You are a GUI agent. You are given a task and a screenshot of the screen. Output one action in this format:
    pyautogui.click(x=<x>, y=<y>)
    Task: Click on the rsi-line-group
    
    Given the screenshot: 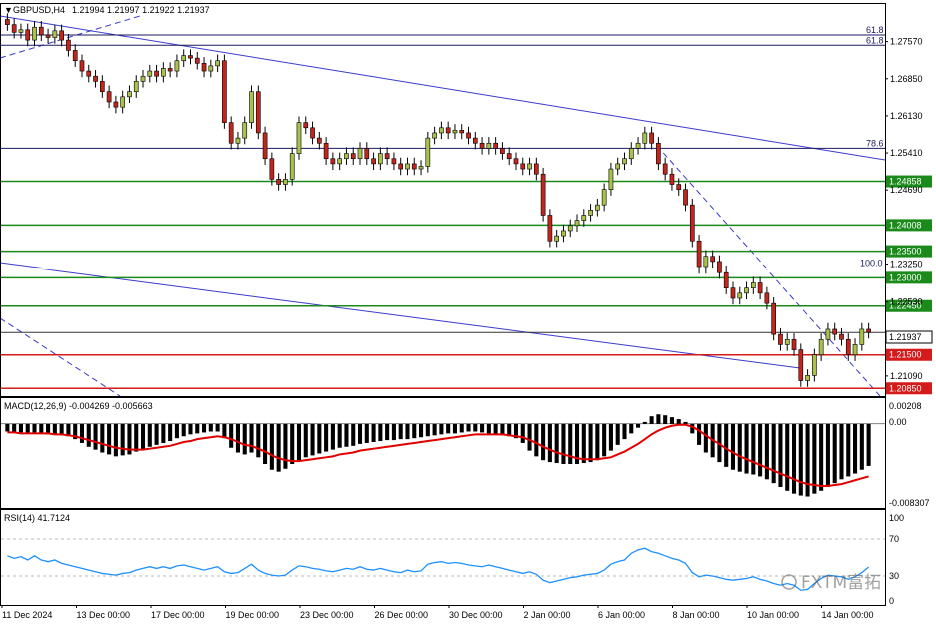 What is the action you would take?
    pyautogui.click(x=438, y=569)
    